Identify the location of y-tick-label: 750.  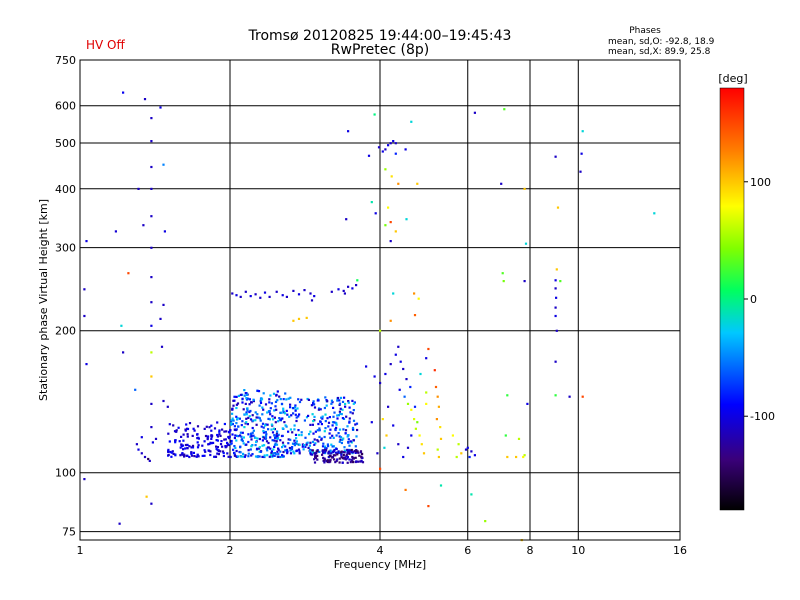
(65, 60).